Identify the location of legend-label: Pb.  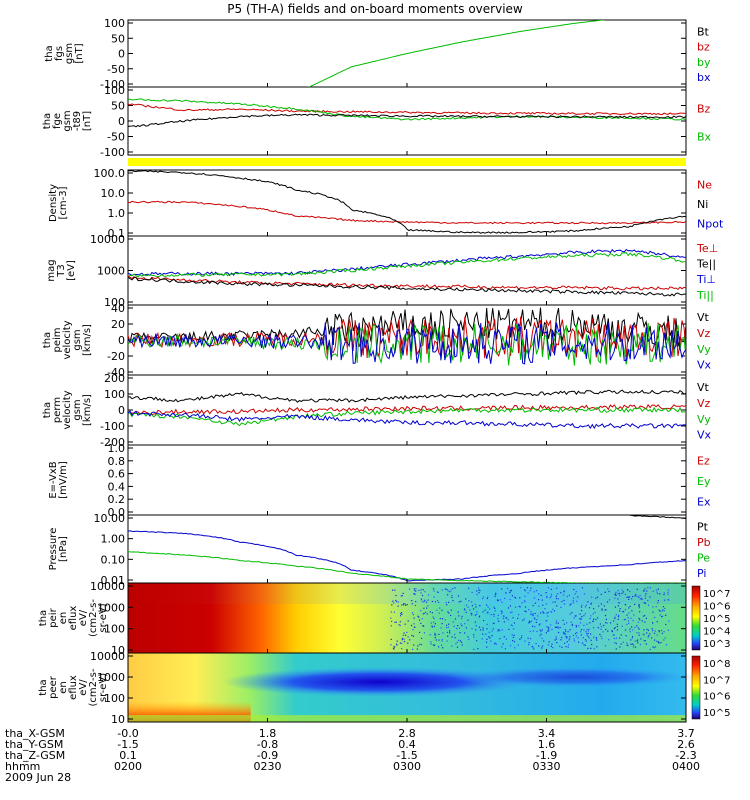
(704, 542).